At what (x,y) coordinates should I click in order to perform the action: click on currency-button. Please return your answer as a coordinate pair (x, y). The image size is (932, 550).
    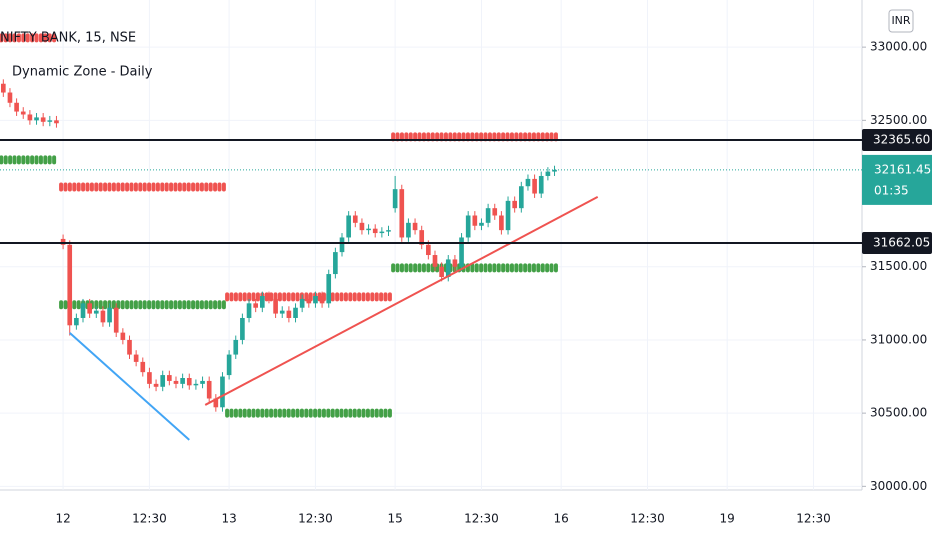
    Looking at the image, I should click on (901, 21).